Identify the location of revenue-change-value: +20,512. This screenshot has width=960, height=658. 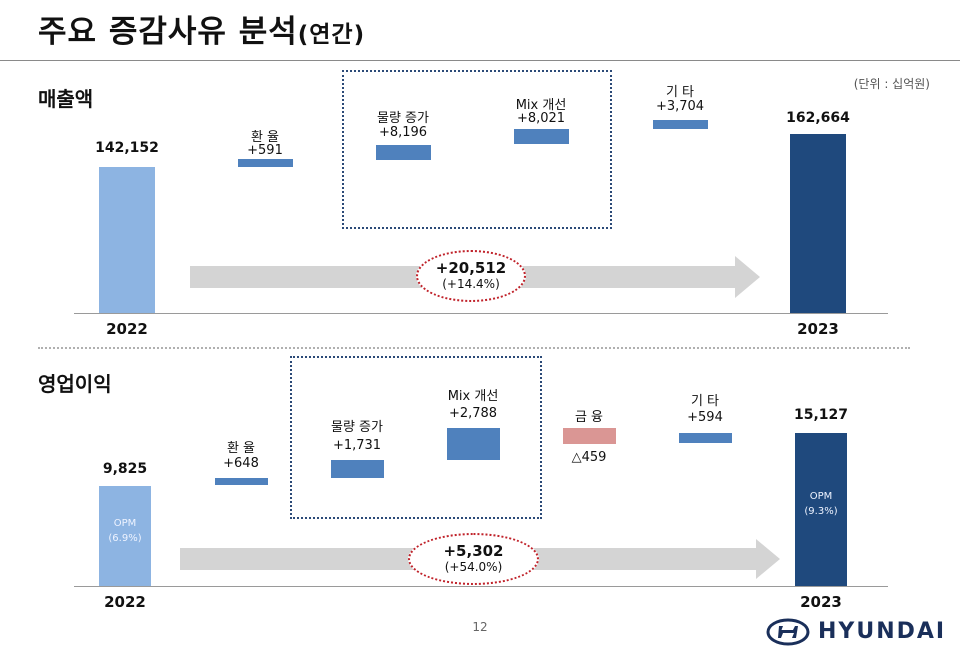
(471, 268).